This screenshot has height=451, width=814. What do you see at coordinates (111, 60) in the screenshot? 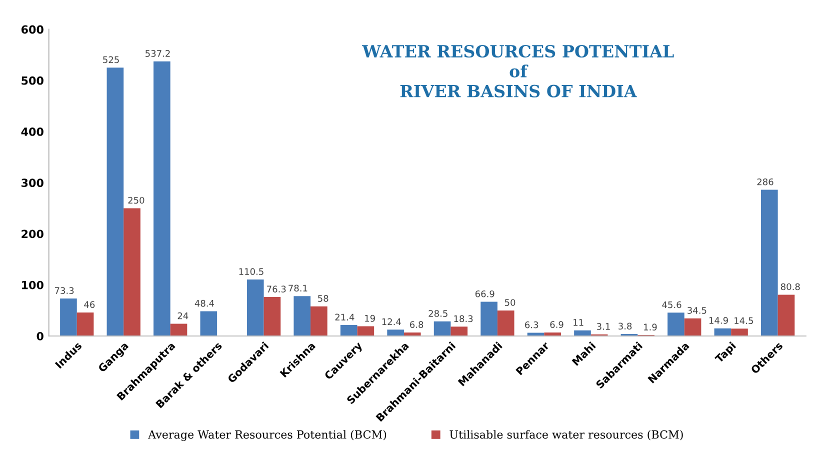
I see `data-label: 525` at bounding box center [111, 60].